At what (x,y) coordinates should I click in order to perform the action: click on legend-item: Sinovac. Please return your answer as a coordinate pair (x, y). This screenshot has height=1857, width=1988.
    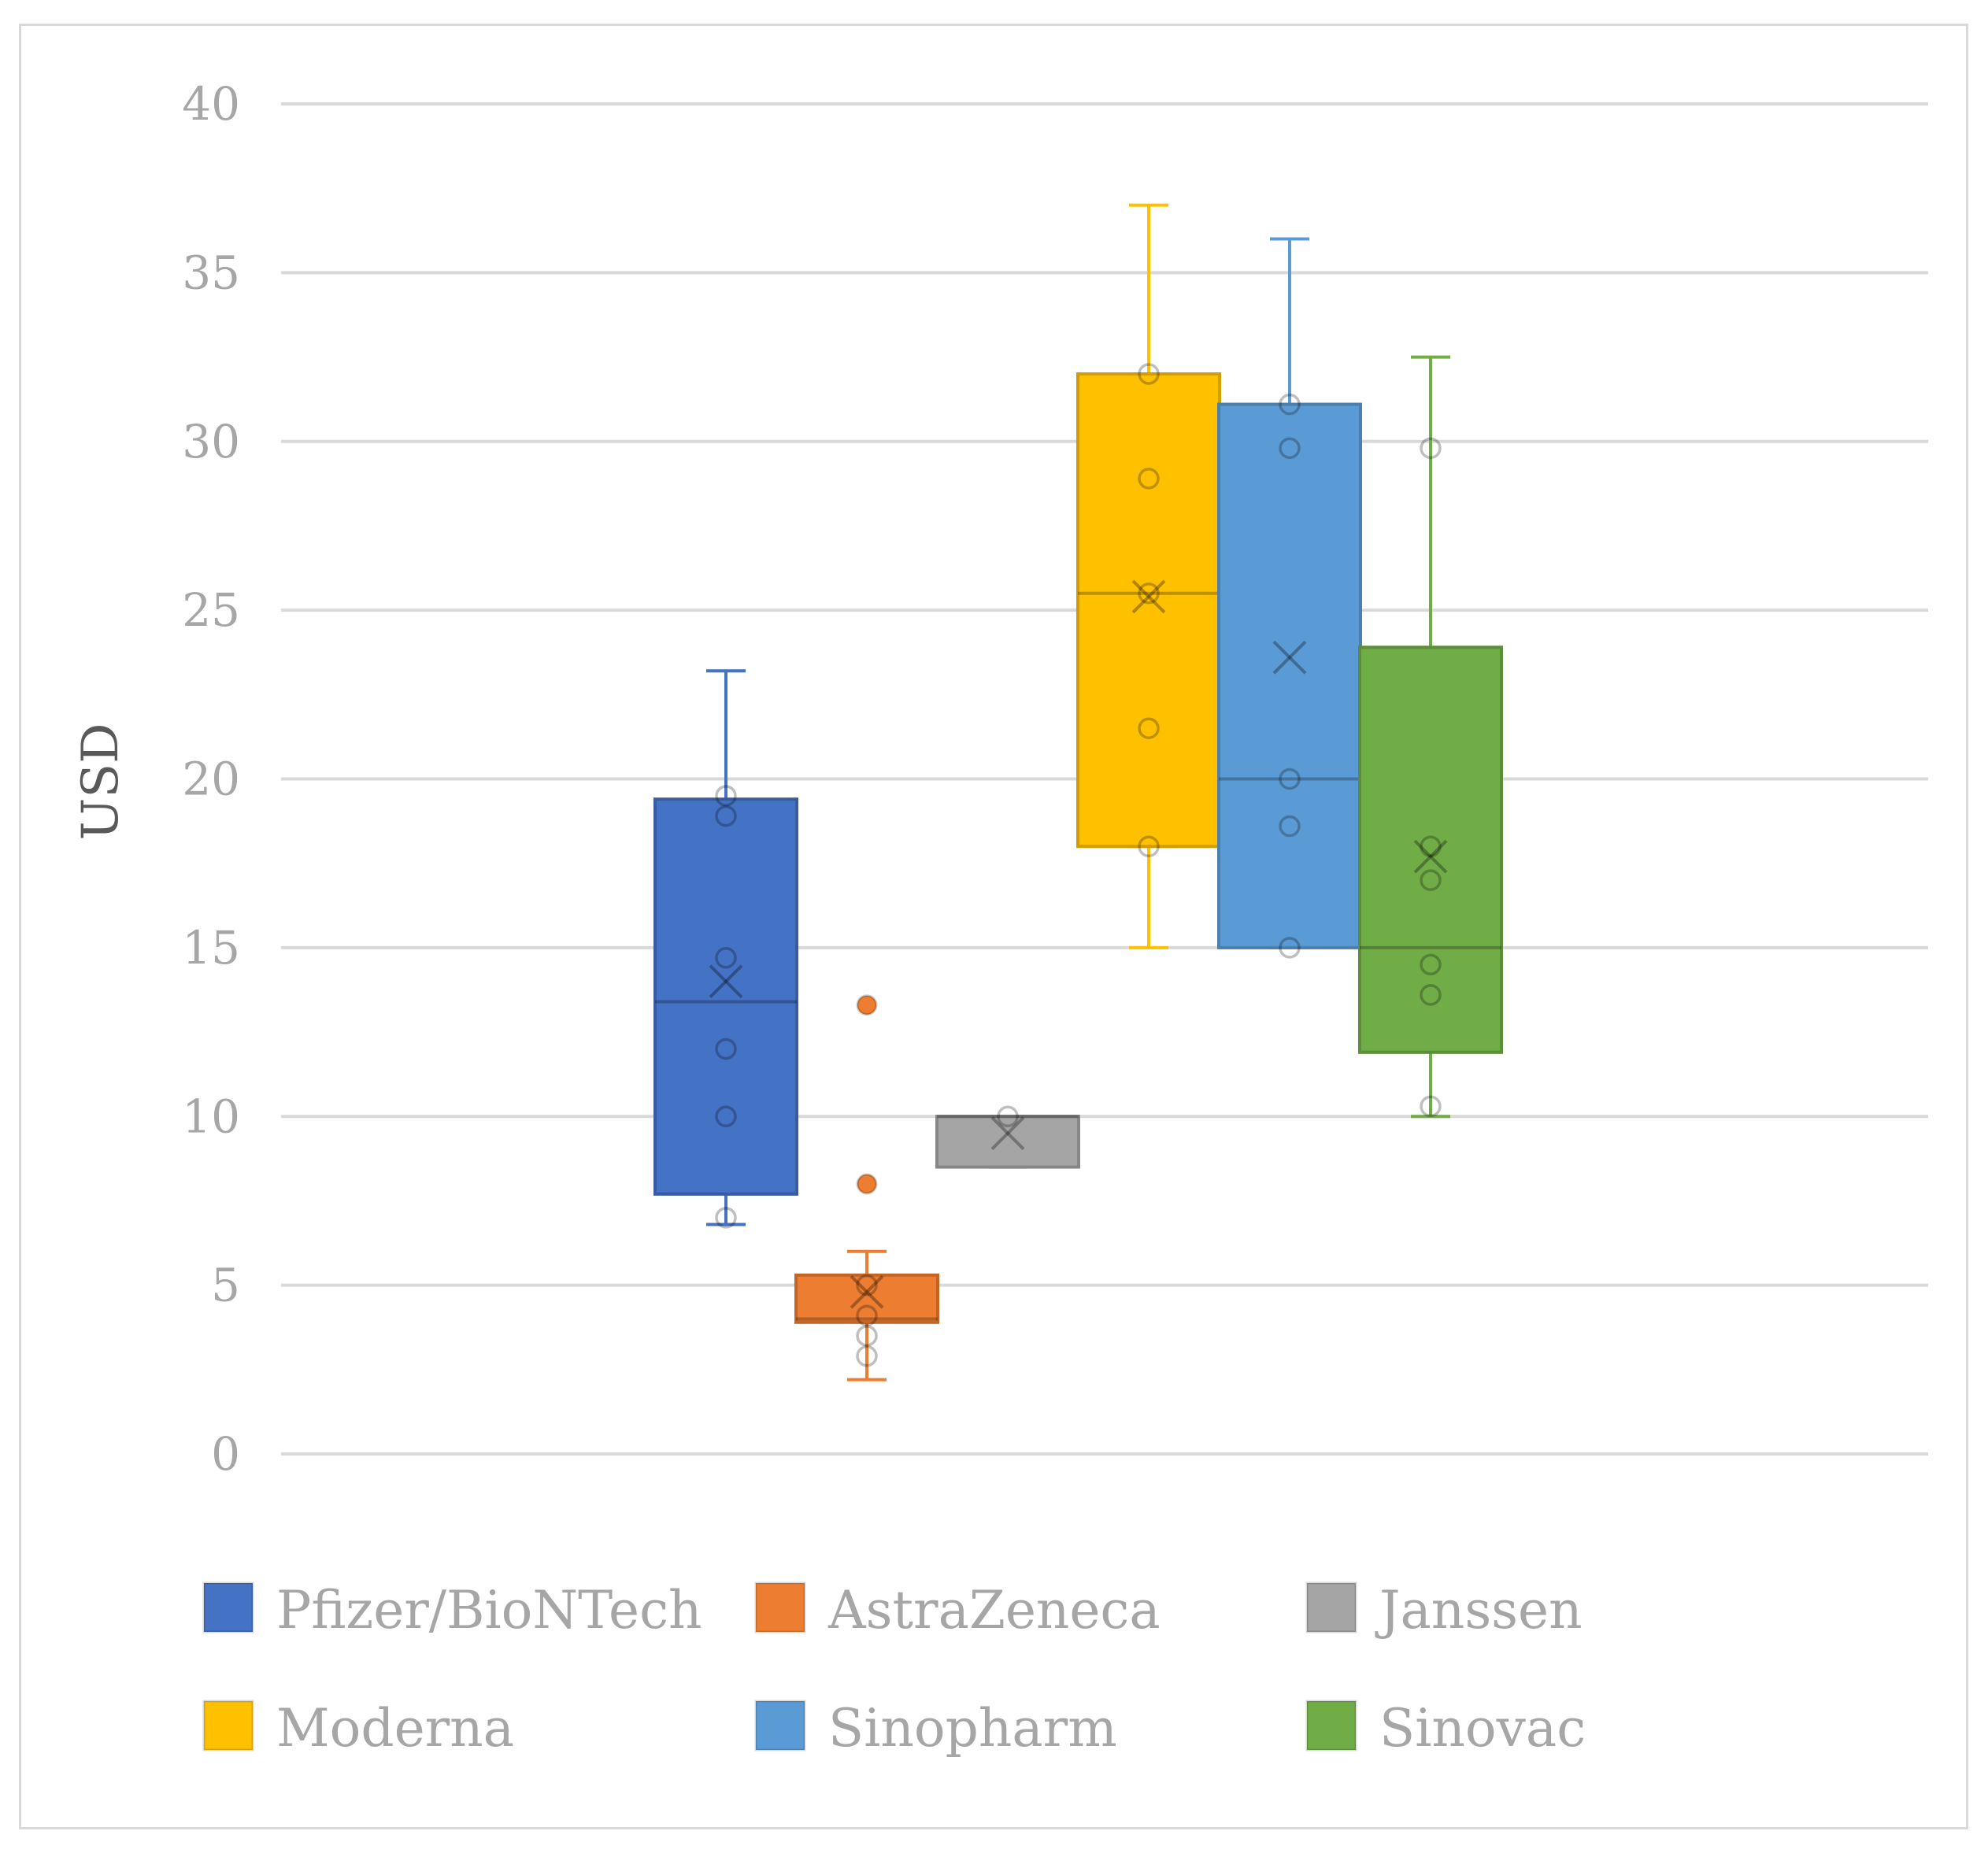
    Looking at the image, I should click on (1445, 1729).